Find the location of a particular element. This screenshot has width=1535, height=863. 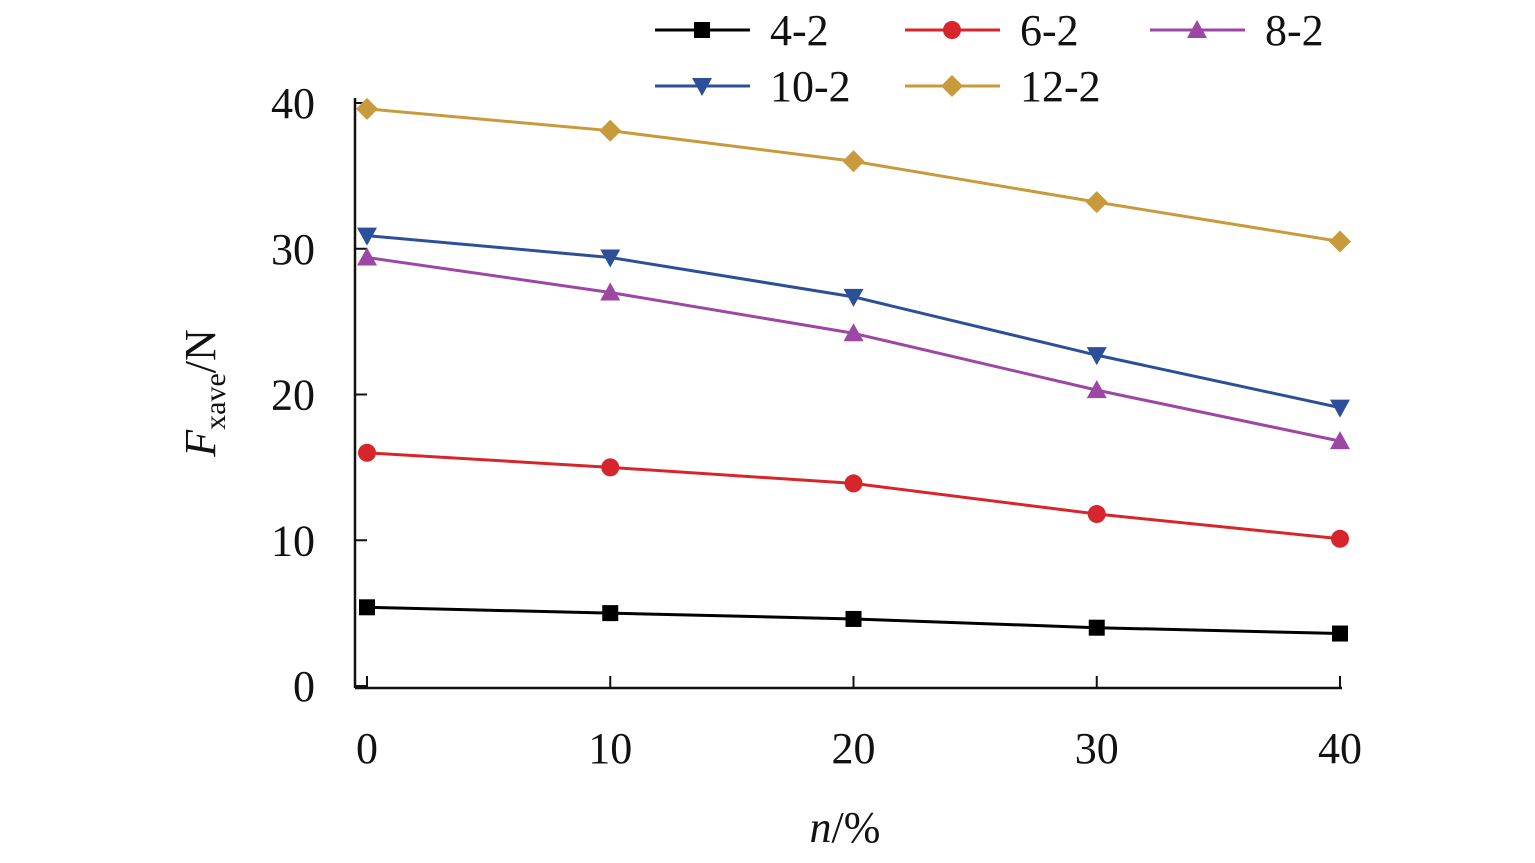

x-axis-label: n/% is located at coordinates (845, 827).